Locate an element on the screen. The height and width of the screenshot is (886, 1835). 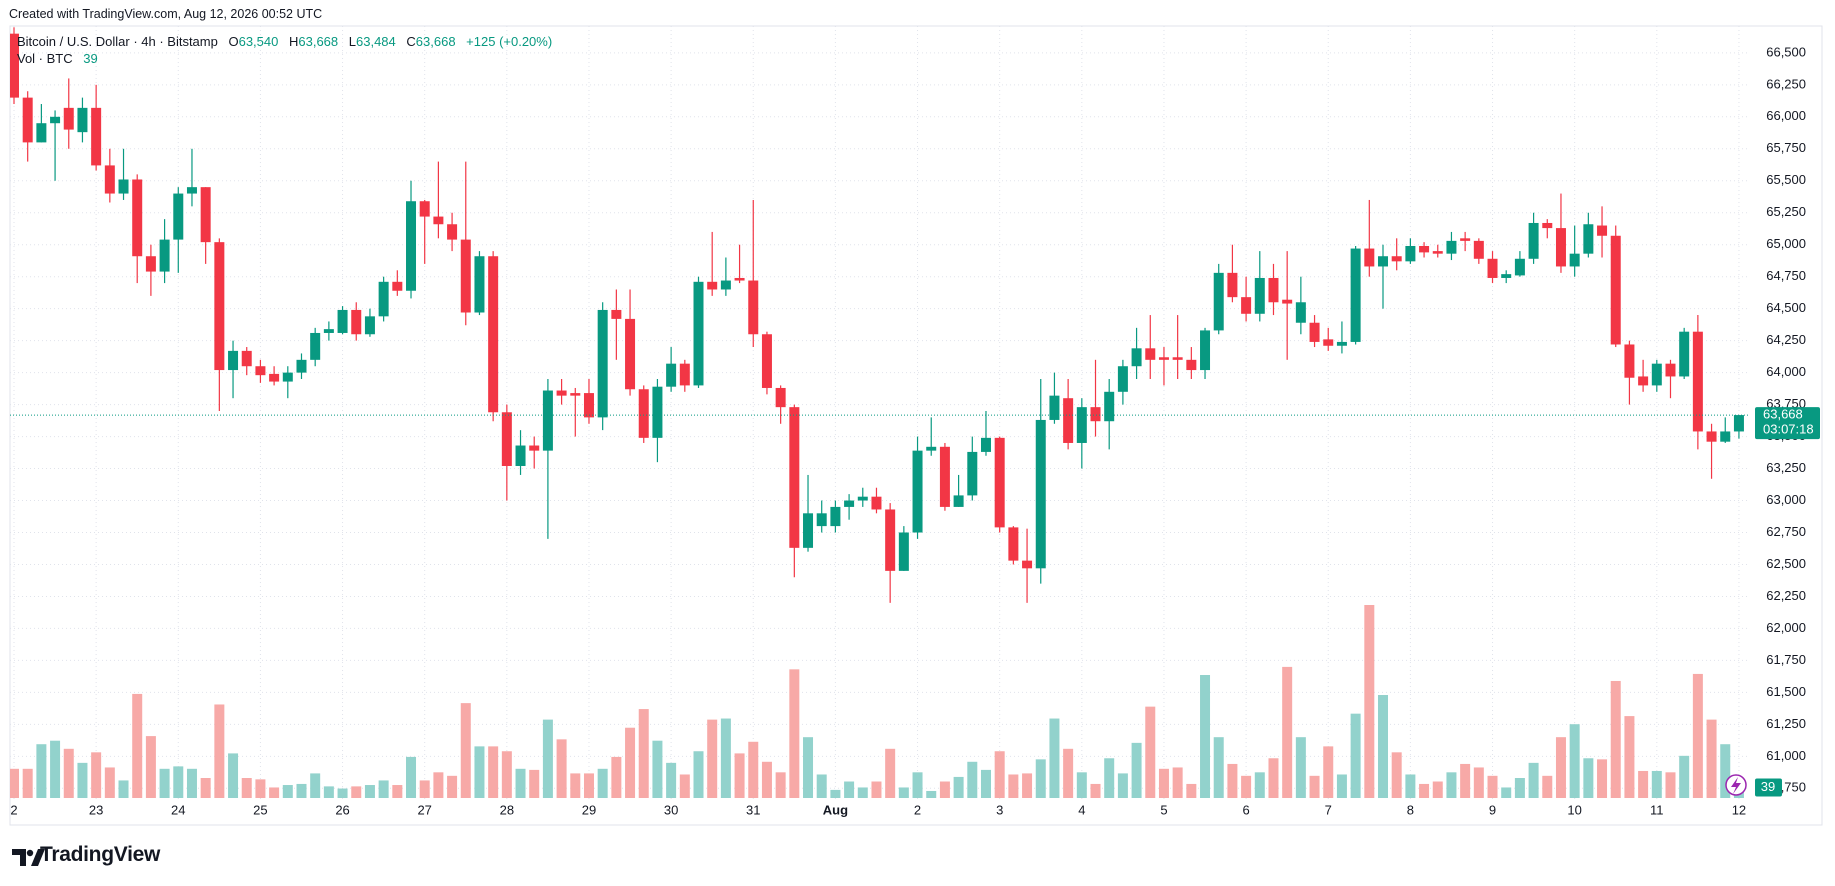
x-tick-label: 26 is located at coordinates (342, 809).